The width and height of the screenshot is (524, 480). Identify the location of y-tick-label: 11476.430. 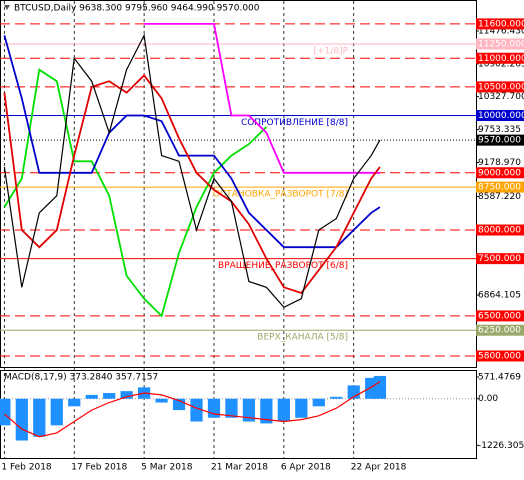
(501, 31).